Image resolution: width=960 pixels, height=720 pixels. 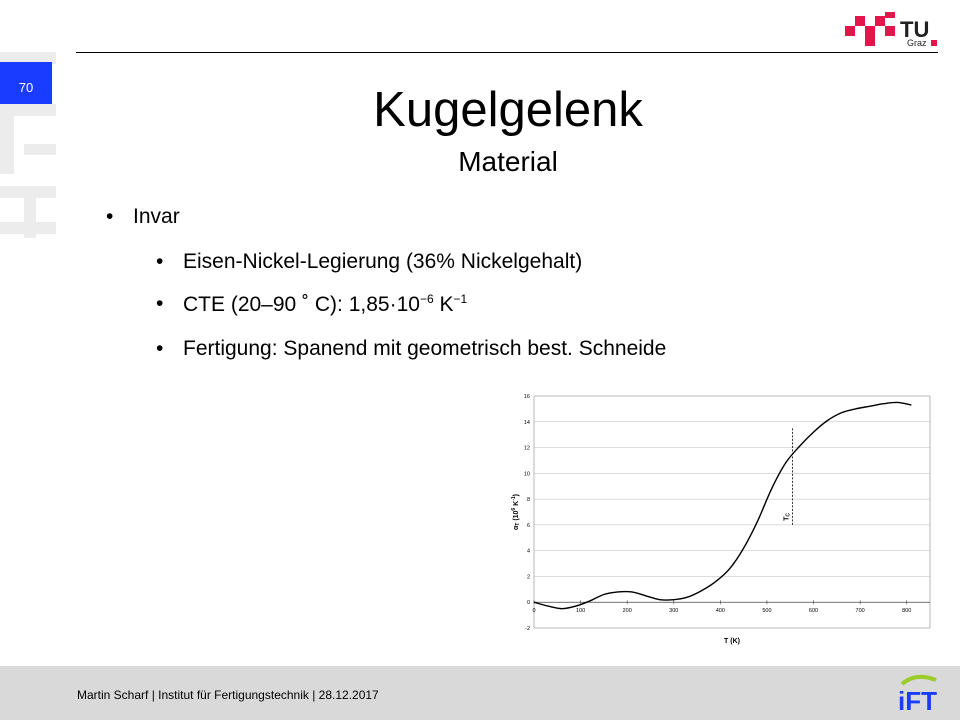 I want to click on slide-title: Kugelgelenk, so click(x=508, y=110).